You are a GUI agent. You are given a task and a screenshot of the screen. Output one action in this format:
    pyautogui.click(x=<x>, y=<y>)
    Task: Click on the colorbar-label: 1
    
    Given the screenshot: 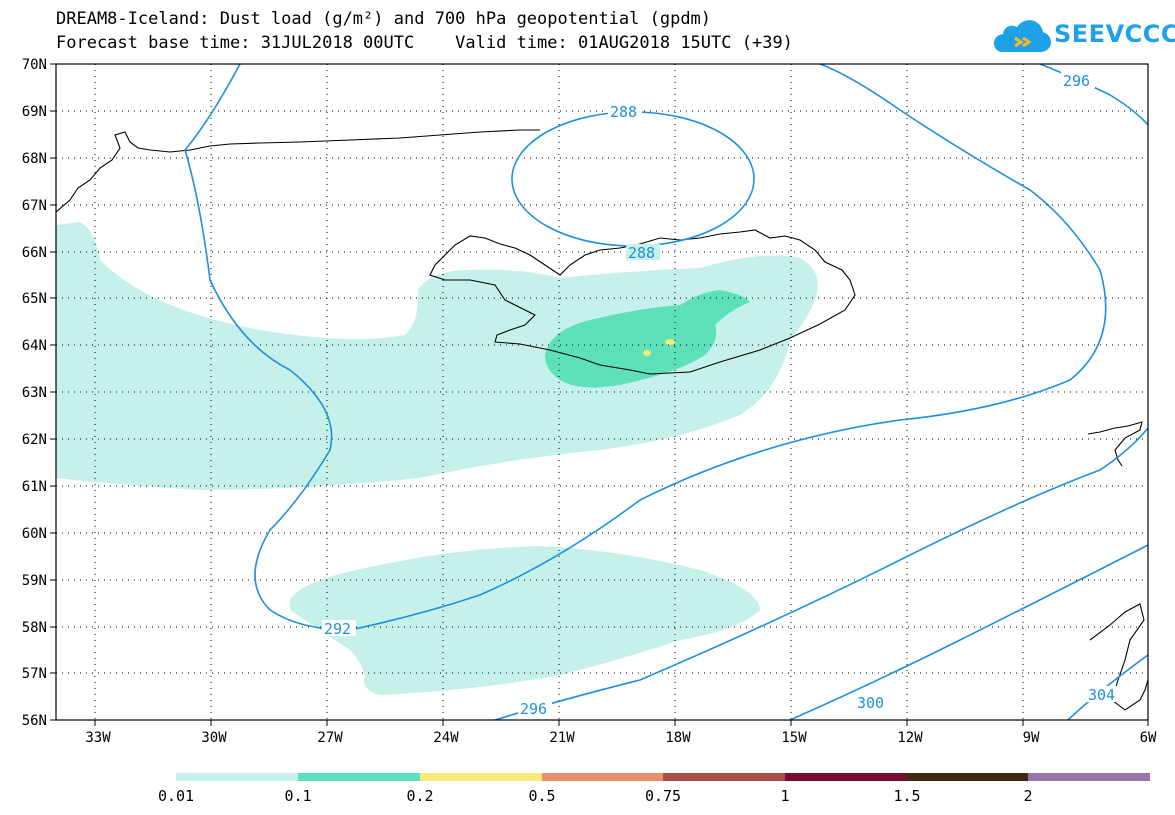 What is the action you would take?
    pyautogui.click(x=784, y=796)
    